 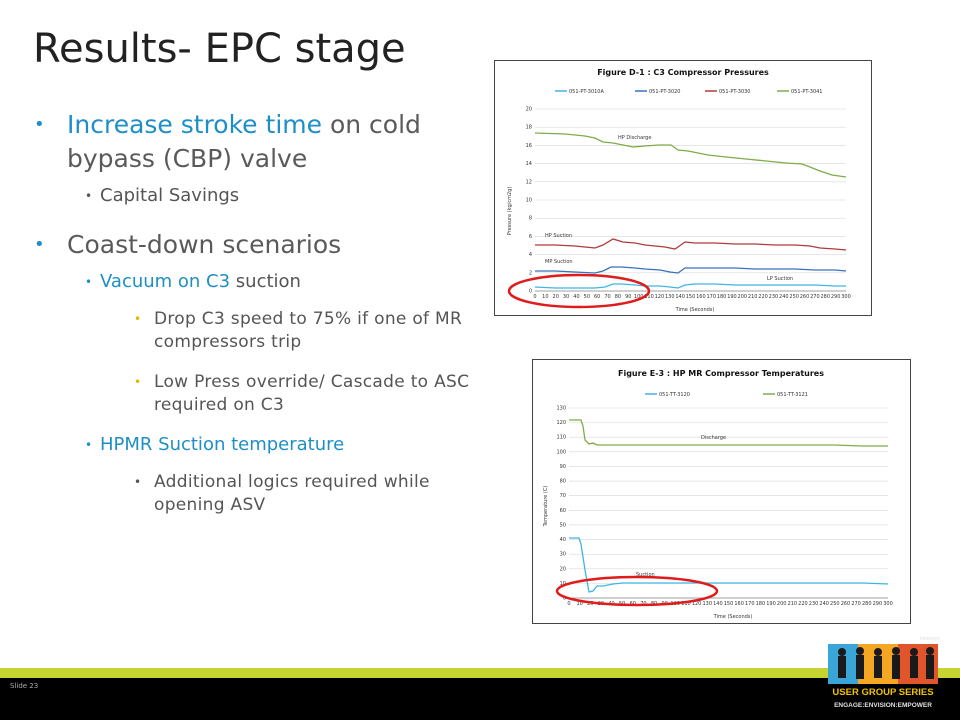 I want to click on annotation-hp-discharge: HP Discharge, so click(x=634, y=138).